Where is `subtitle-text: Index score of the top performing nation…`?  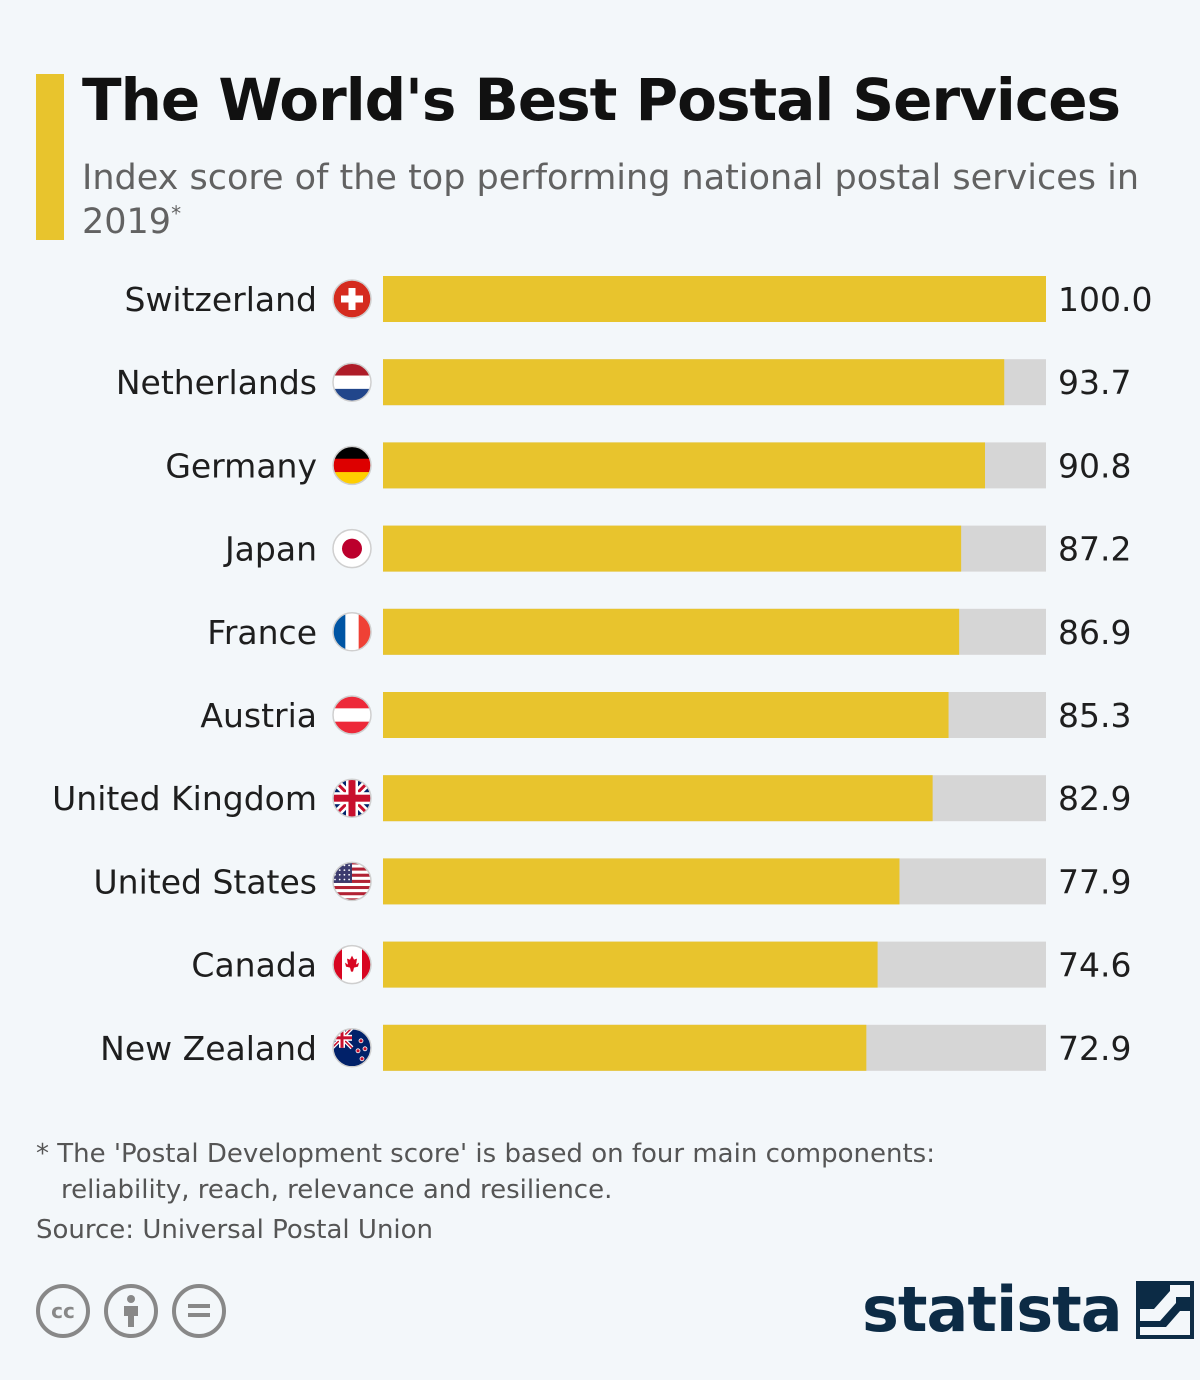
subtitle-text: Index score of the top performing nation… is located at coordinates (611, 200).